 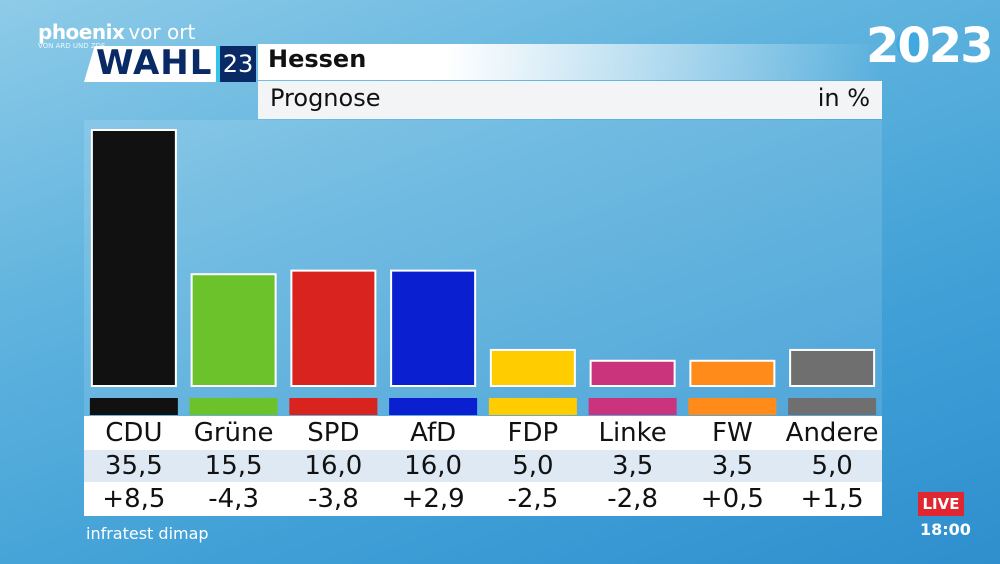 I want to click on value-label-grüne: 15,5, so click(x=233, y=466).